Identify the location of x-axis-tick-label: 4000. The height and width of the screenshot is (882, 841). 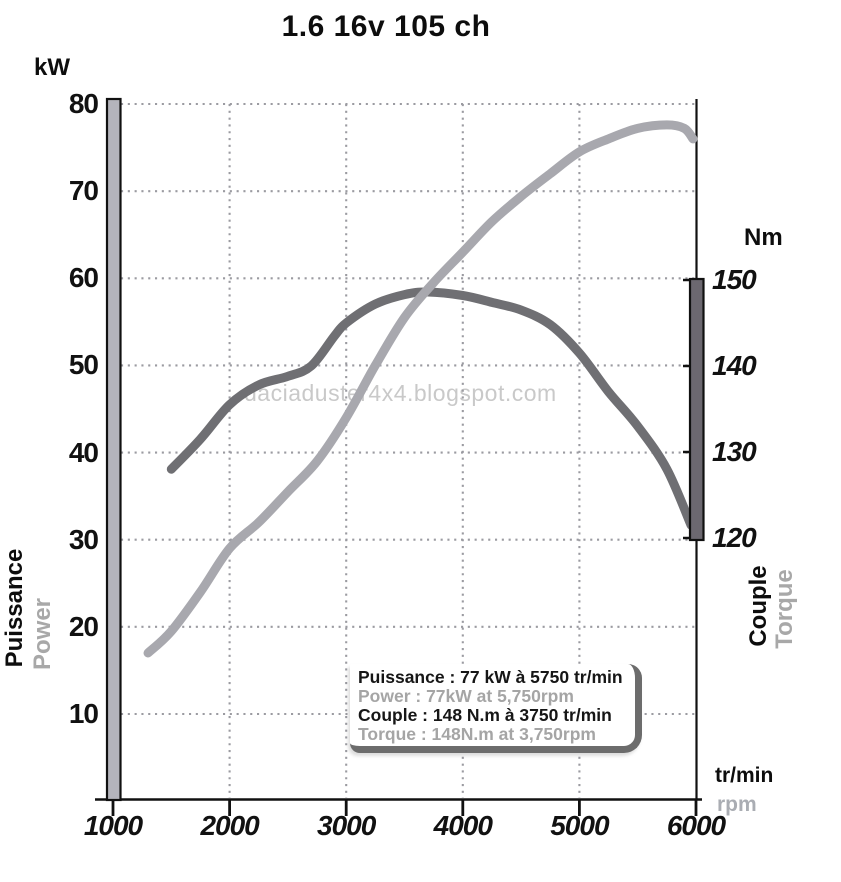
(463, 825).